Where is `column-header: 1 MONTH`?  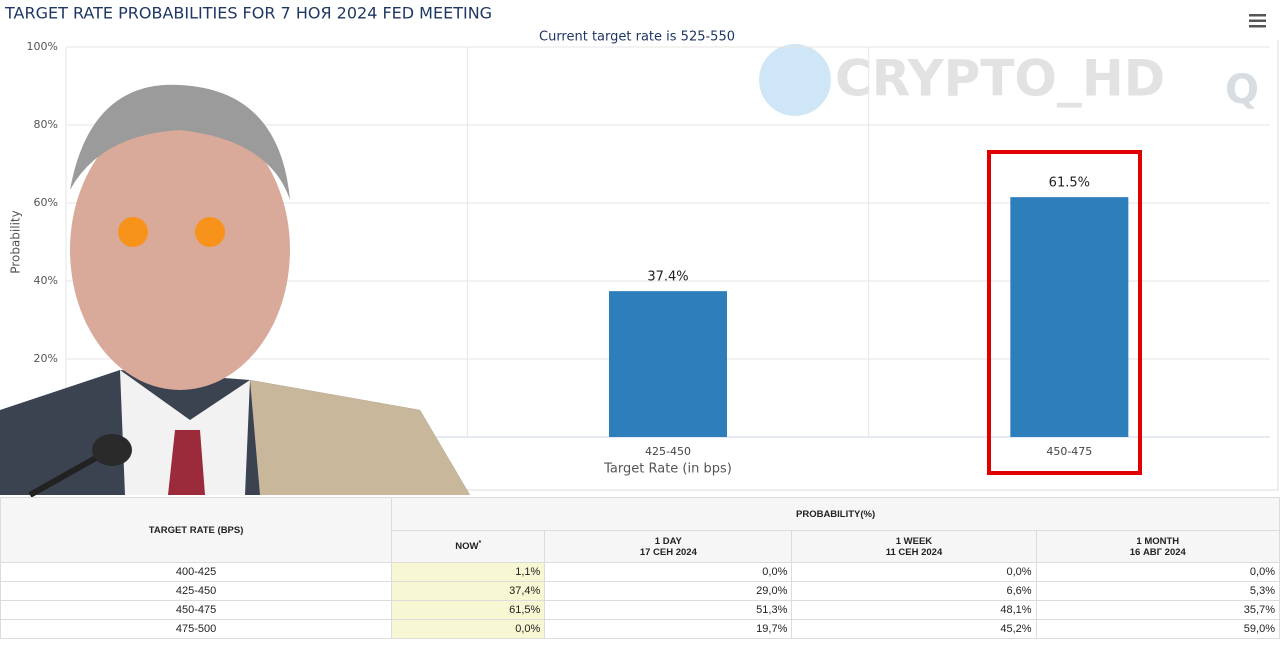 column-header: 1 MONTH is located at coordinates (1158, 541).